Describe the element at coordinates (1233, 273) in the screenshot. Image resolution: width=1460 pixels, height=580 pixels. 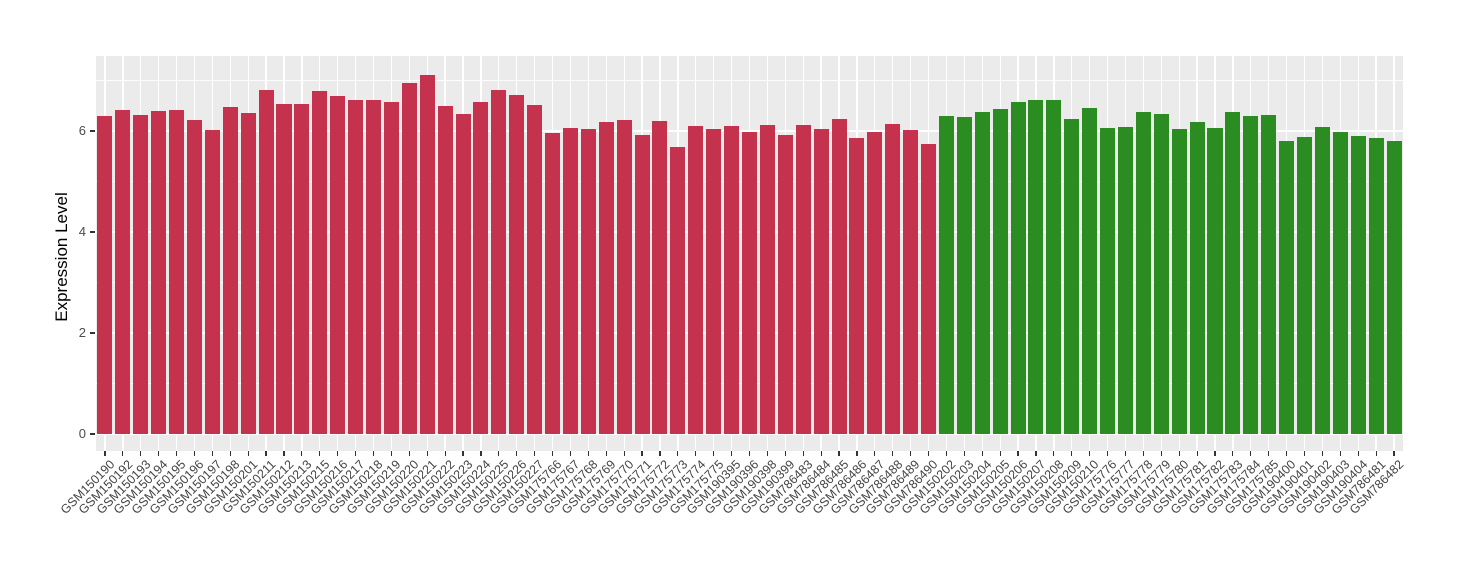
I see `bar-GSM175783` at that location.